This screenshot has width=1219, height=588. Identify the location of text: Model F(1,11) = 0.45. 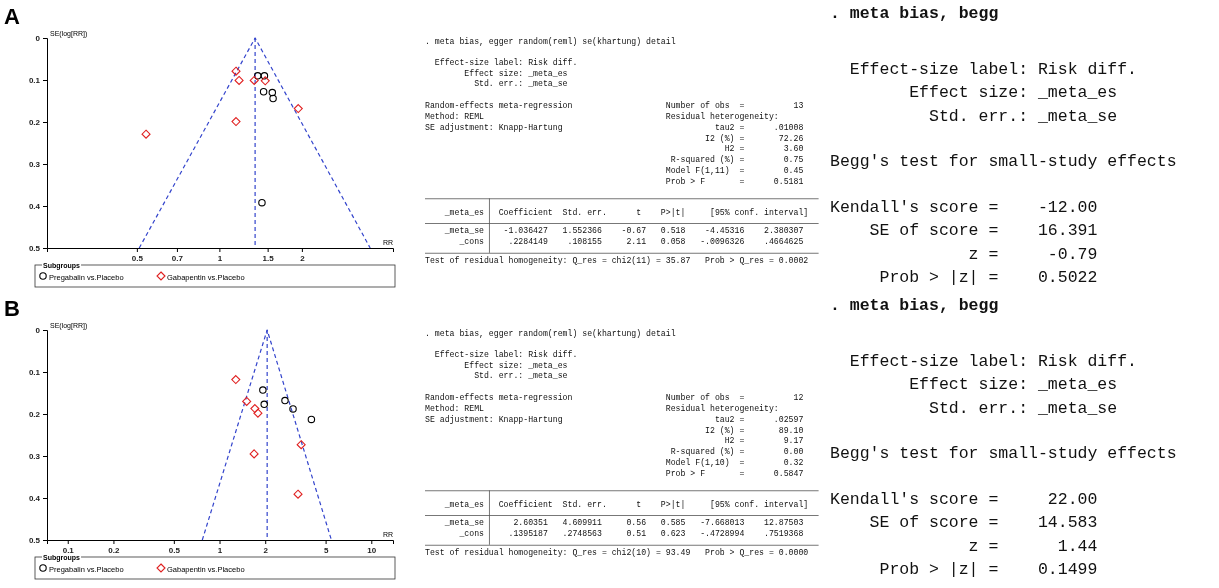
(614, 170).